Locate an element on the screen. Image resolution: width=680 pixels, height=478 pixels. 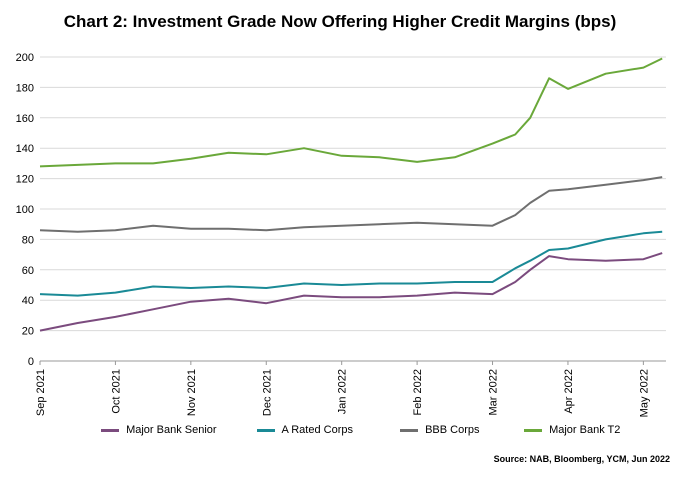
x-tick-label: Jan 2022 is located at coordinates (343, 391).